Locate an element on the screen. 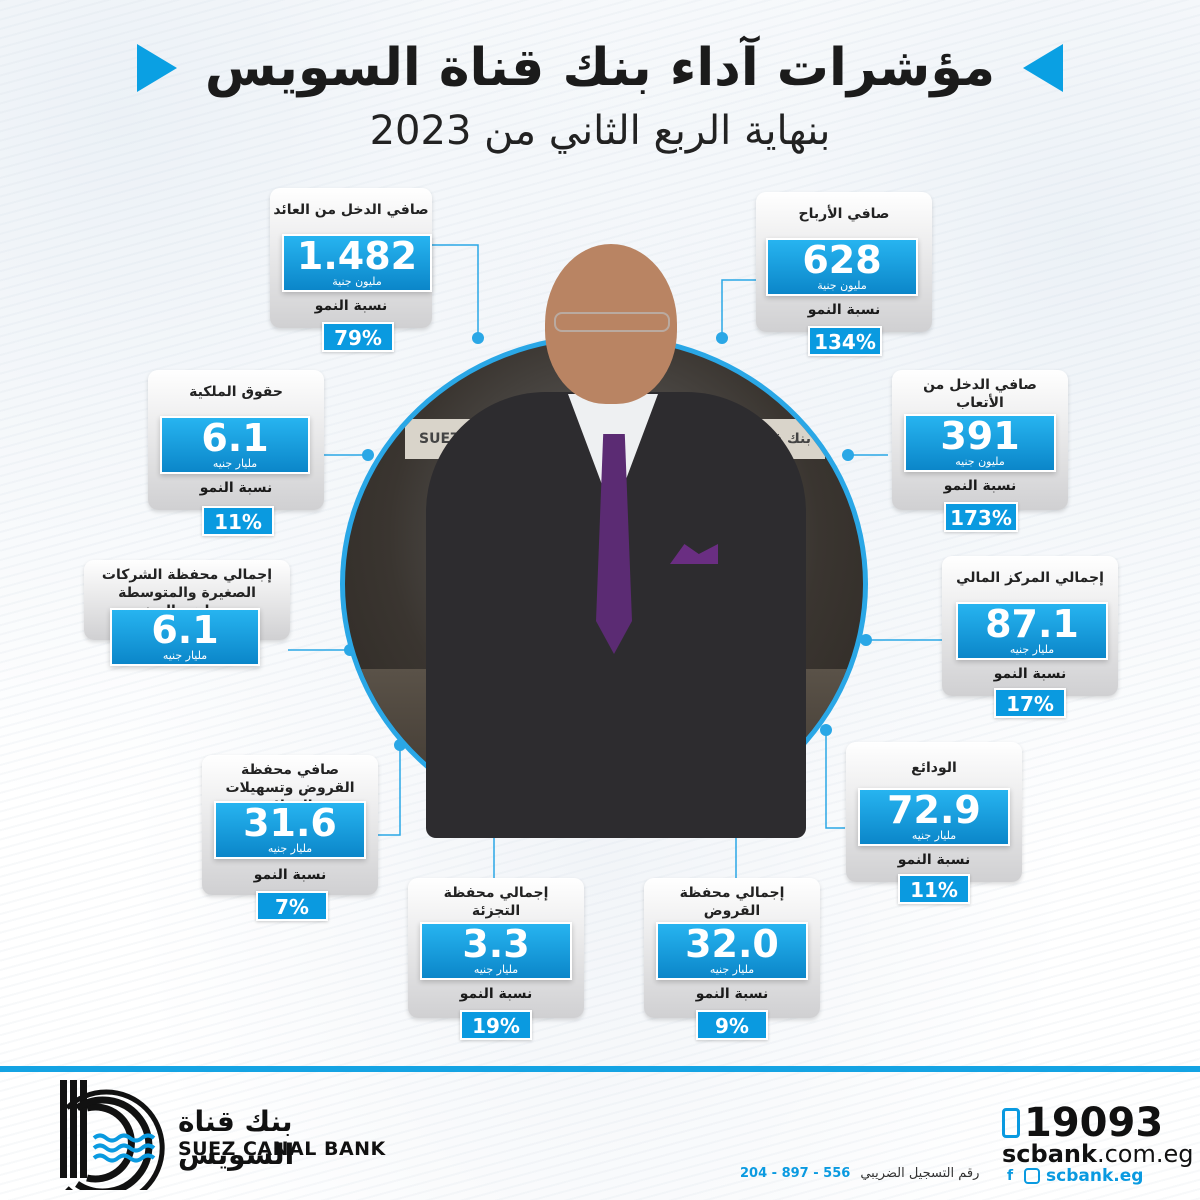  footer-divider is located at coordinates (600, 1069).